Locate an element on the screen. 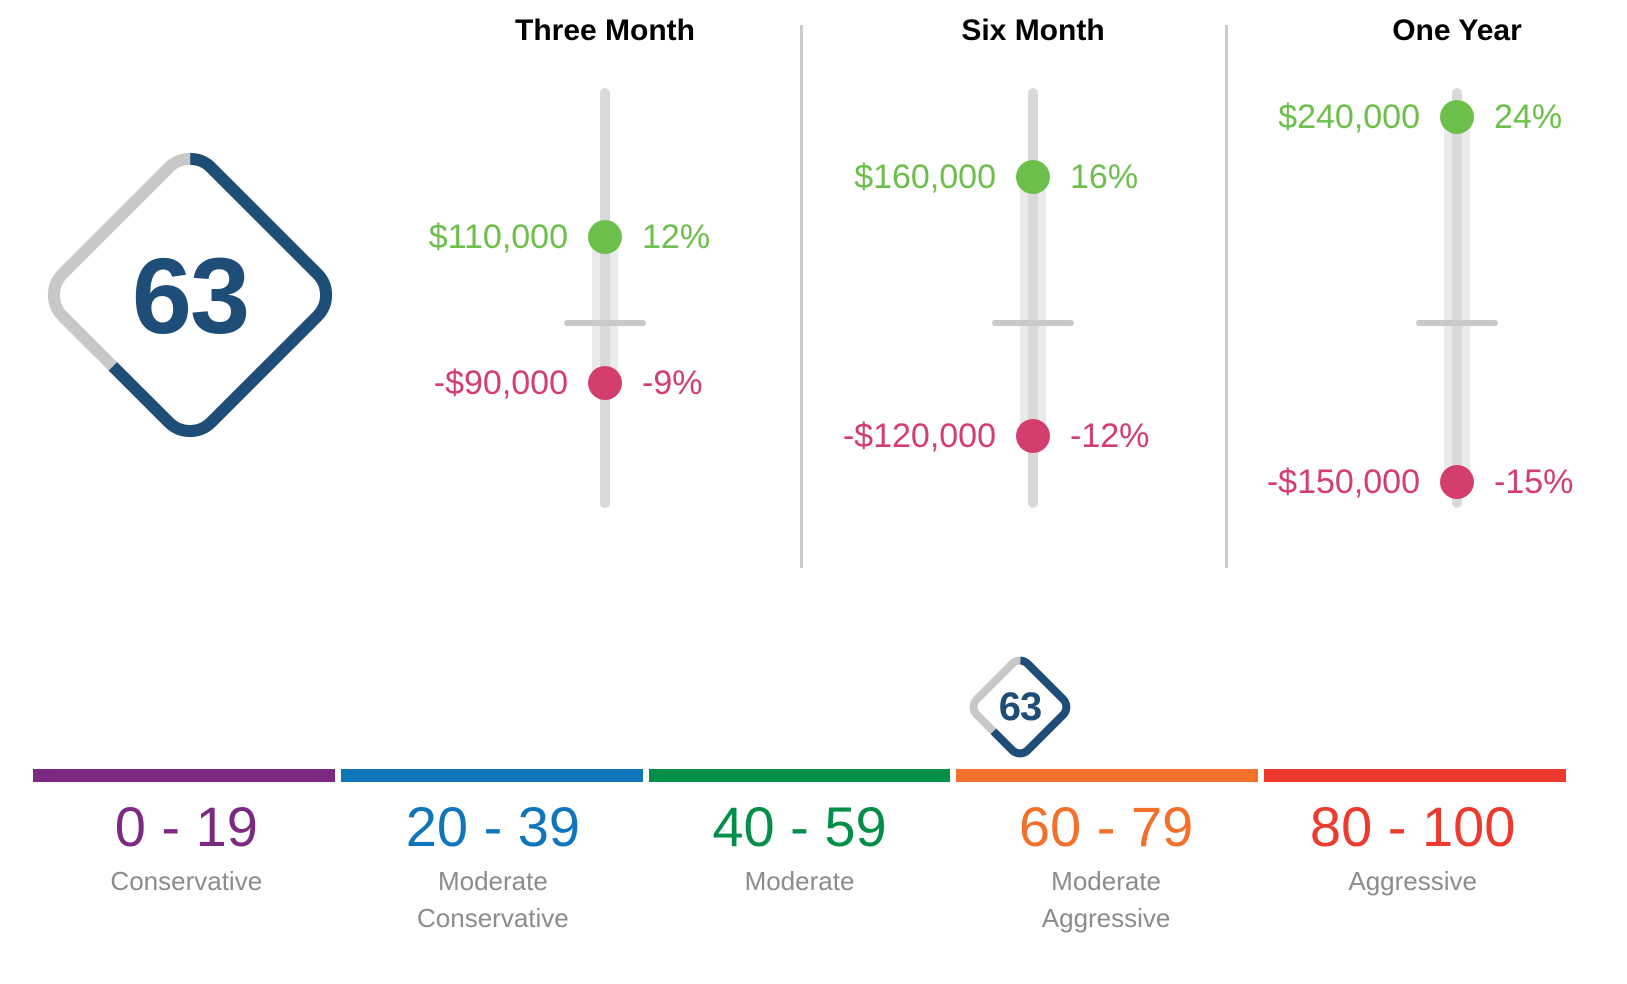 The width and height of the screenshot is (1627, 984). segment-name-line2: Conservative is located at coordinates (493, 918).